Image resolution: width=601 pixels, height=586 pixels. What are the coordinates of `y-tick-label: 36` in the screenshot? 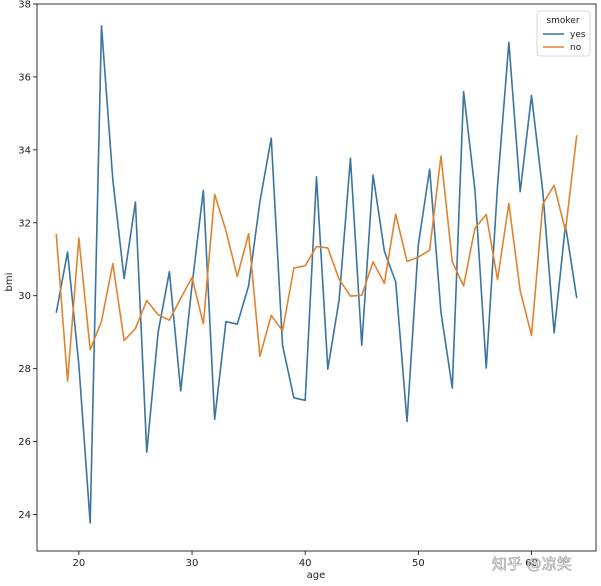 It's located at (24, 77).